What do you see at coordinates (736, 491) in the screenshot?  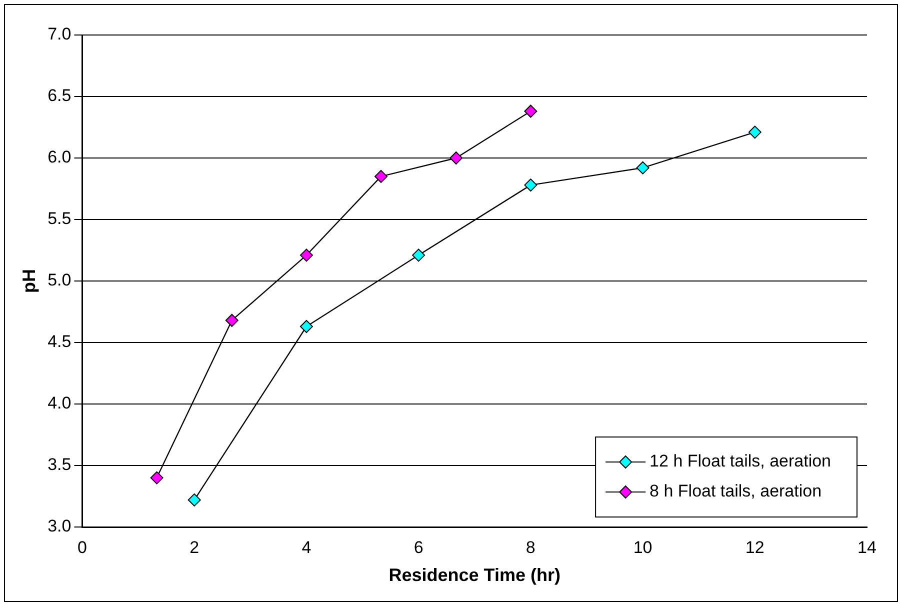 I see `legend-label: 8 h Float tails, aeration` at bounding box center [736, 491].